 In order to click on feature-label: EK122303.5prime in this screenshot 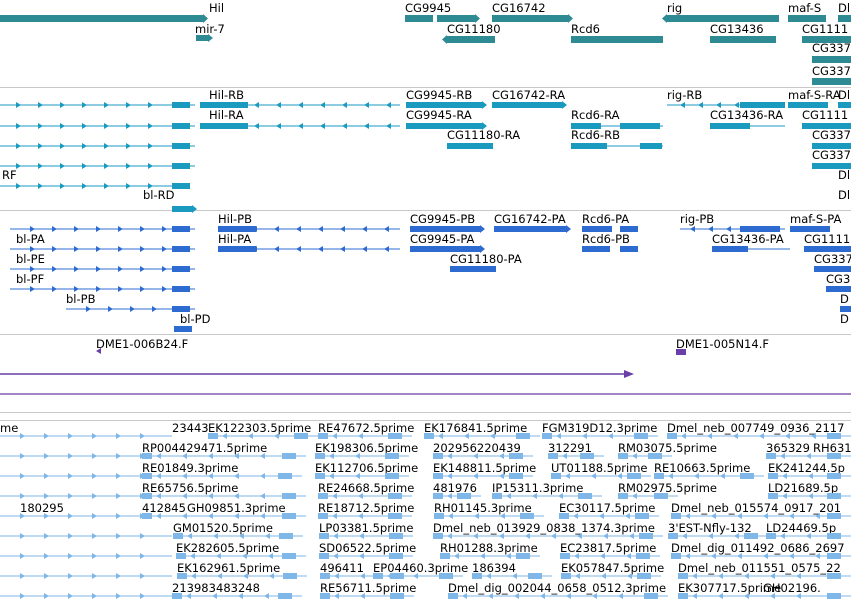, I will do `click(260, 428)`.